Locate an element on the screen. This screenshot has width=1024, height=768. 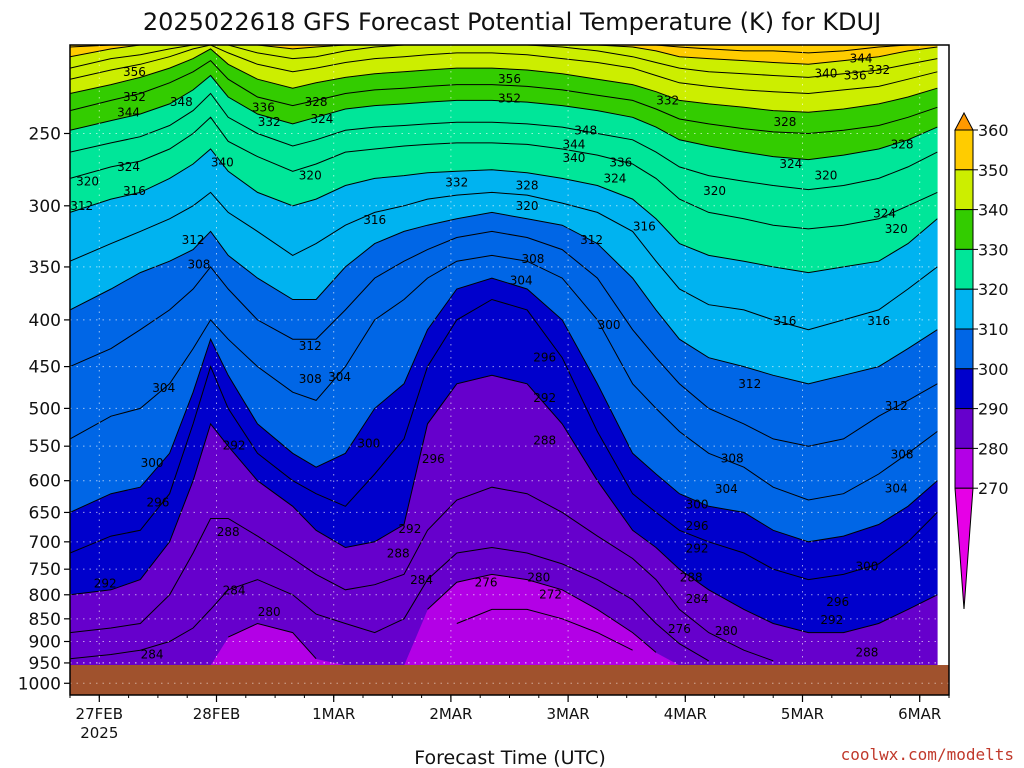
y-tick-label: 450 is located at coordinates (45, 368).